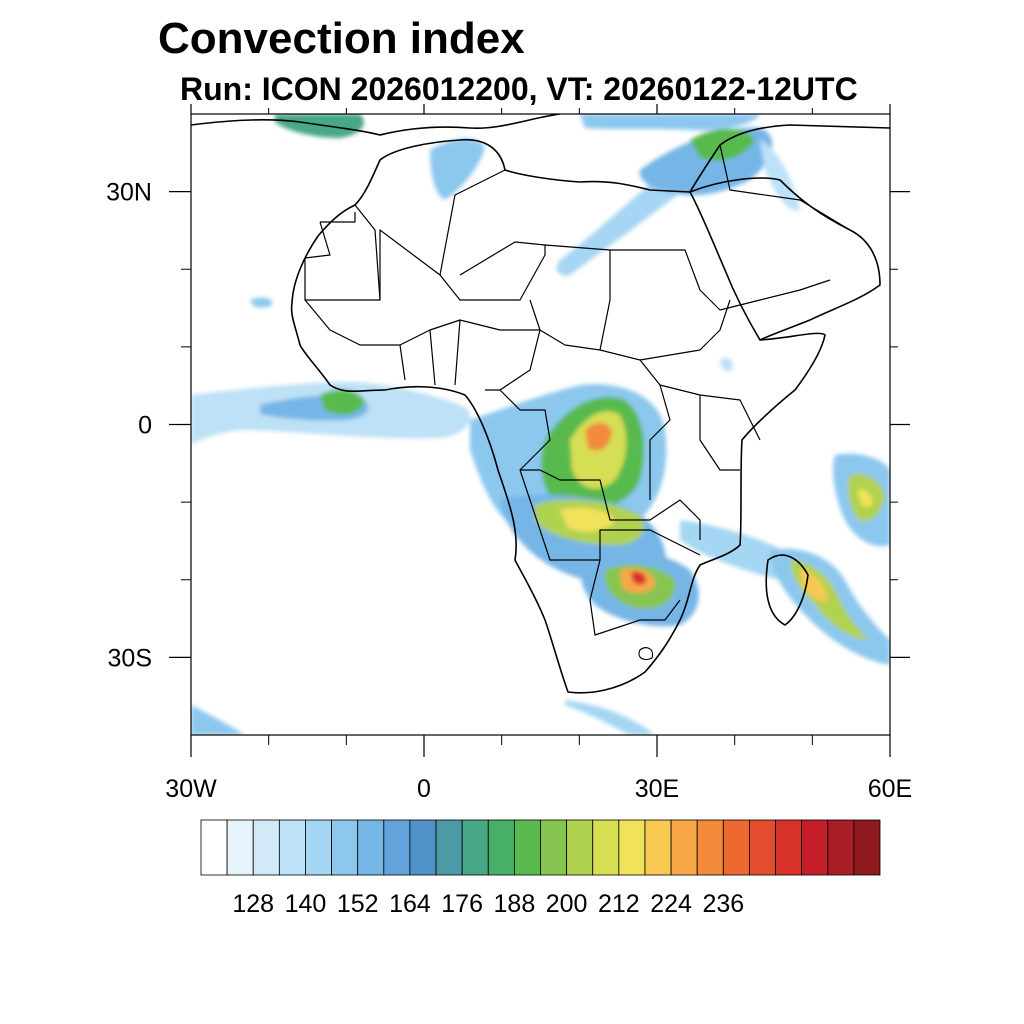  I want to click on x-tick-label: 30W, so click(191, 789).